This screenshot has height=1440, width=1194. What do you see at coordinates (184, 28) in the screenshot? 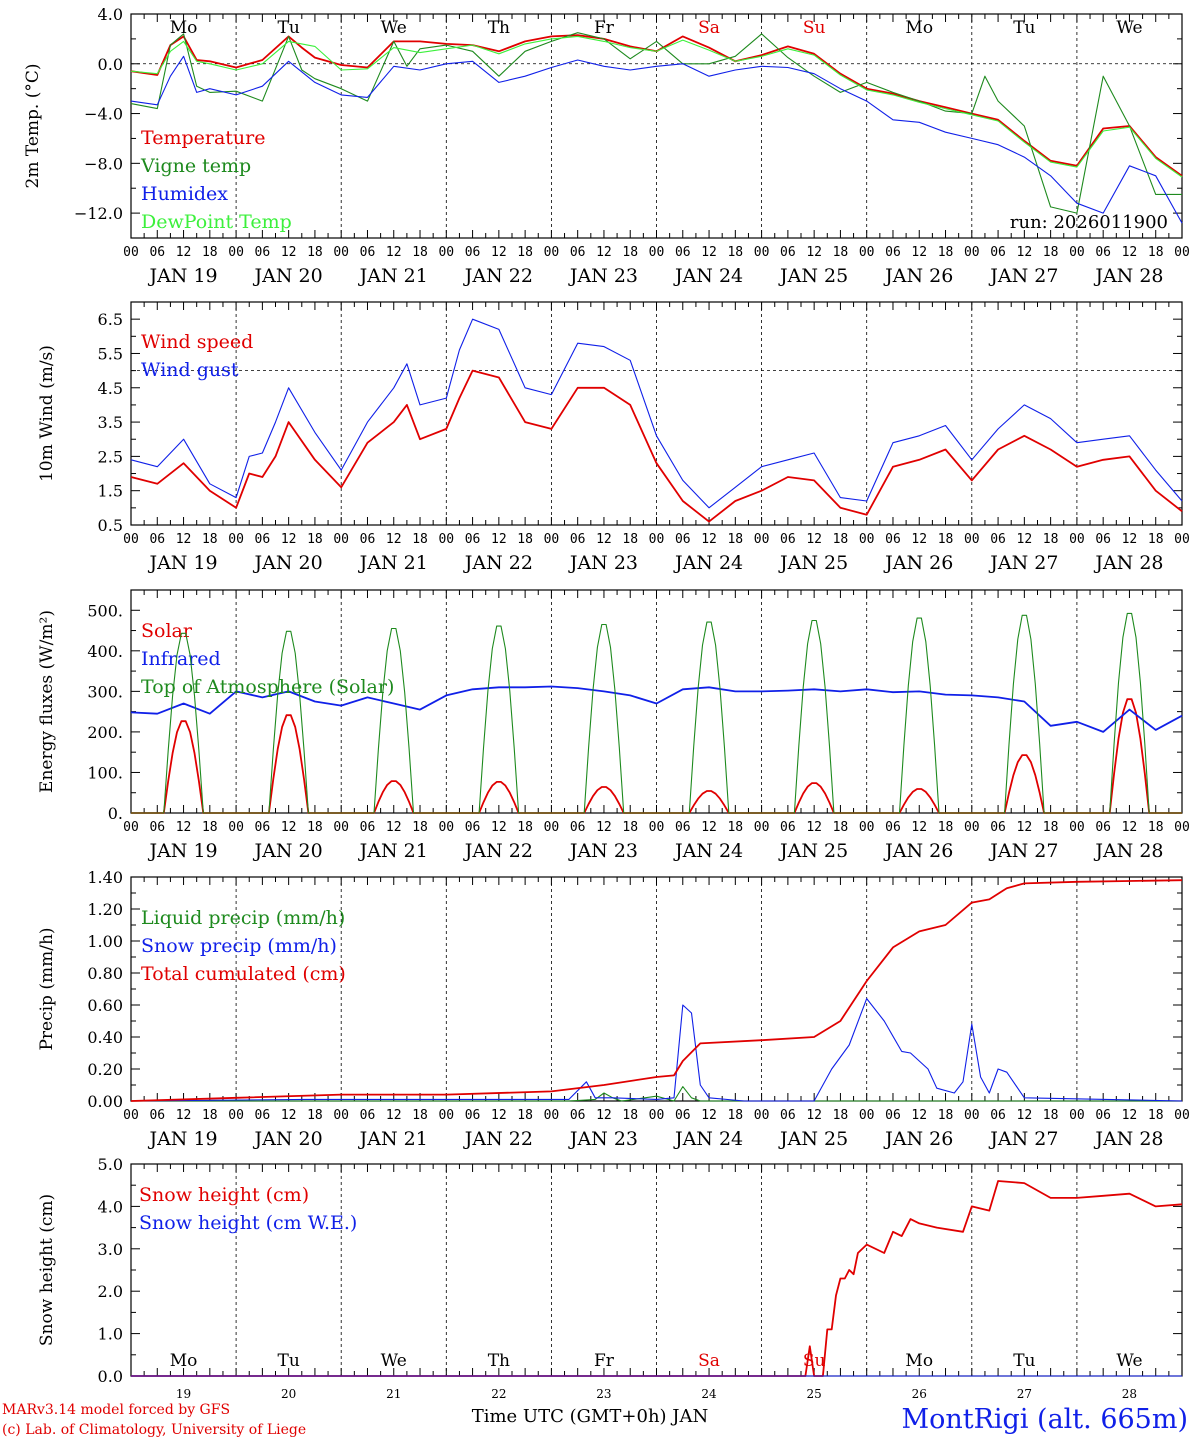
I see `weekday-label: Mo` at bounding box center [184, 28].